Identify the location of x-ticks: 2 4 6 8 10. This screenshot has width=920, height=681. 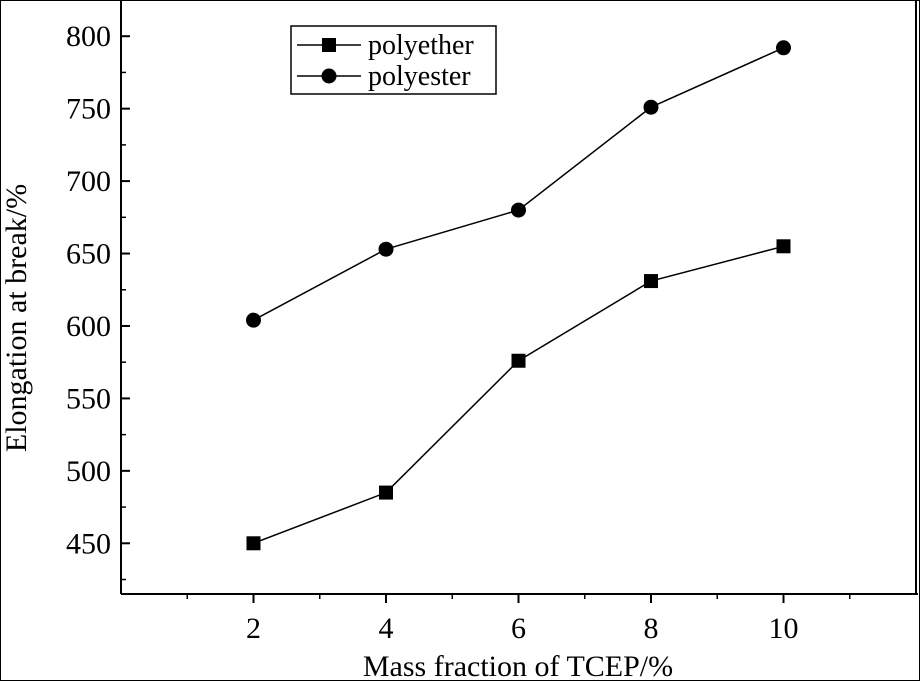
(518, 619).